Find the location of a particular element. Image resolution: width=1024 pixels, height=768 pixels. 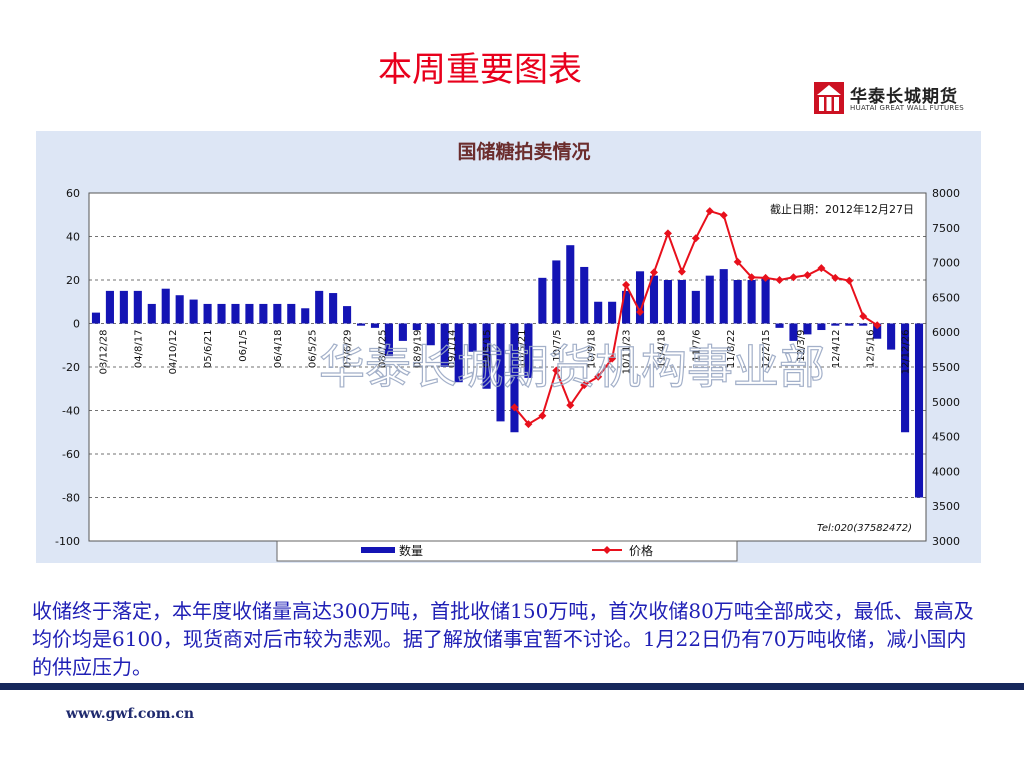

legend-label-quantity: 数量 is located at coordinates (411, 550).